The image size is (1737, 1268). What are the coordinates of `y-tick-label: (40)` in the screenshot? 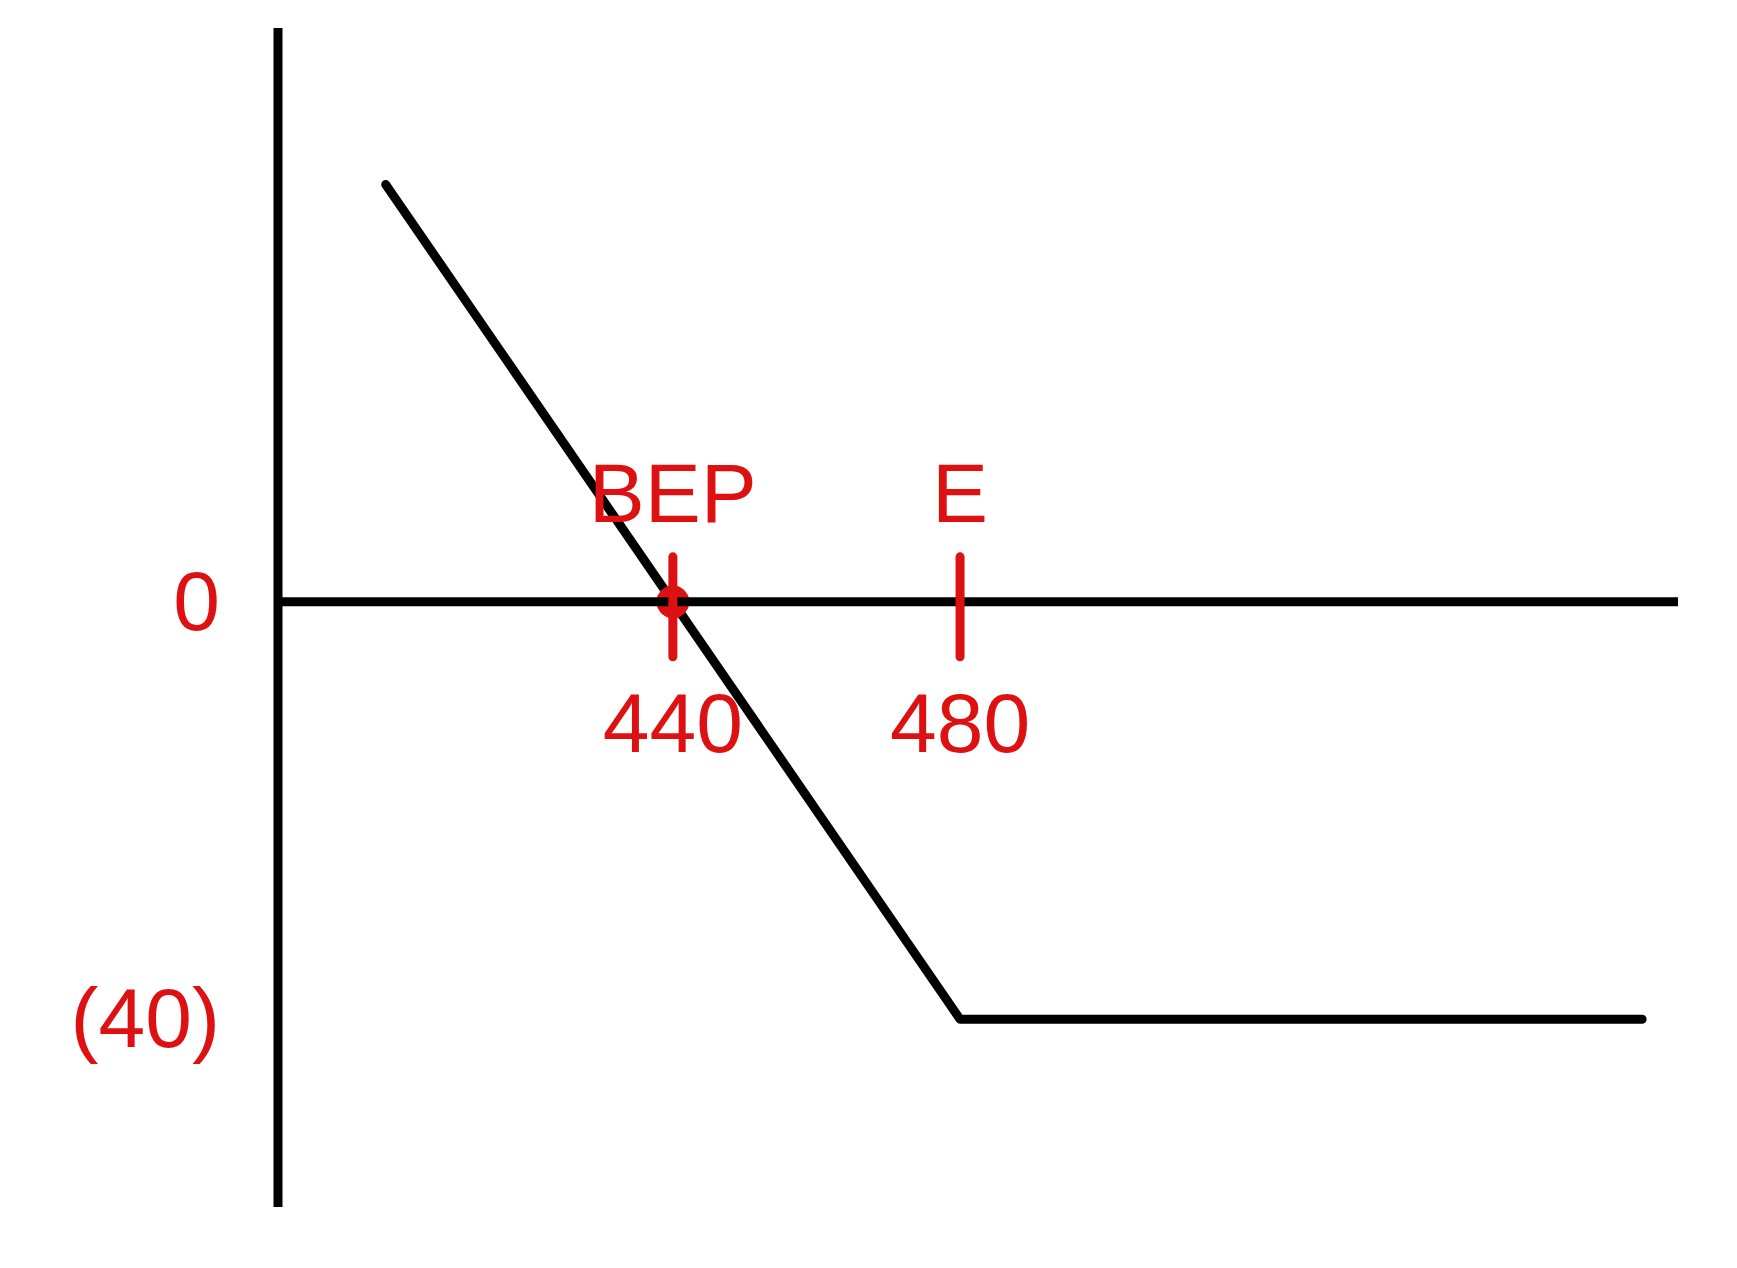 It's located at (145, 1018).